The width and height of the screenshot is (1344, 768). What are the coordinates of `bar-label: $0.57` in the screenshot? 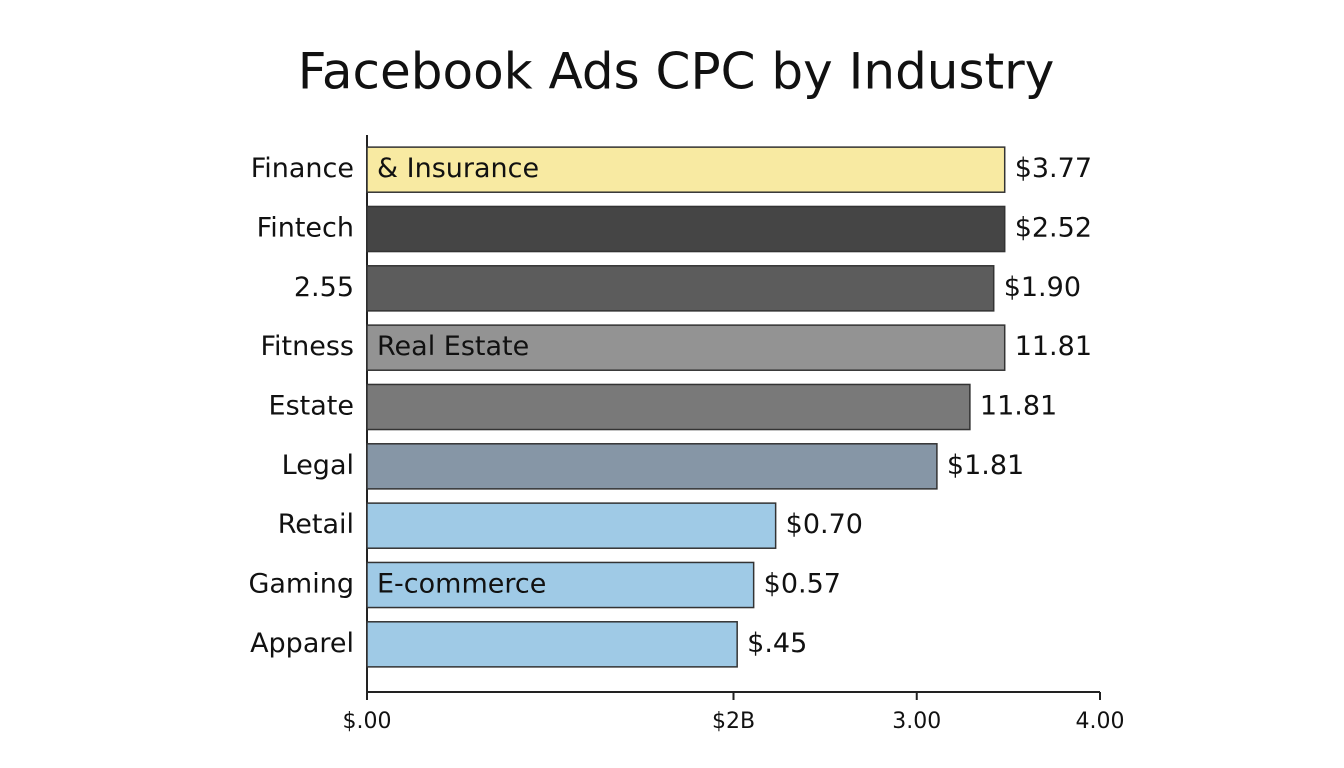 It's located at (802, 584).